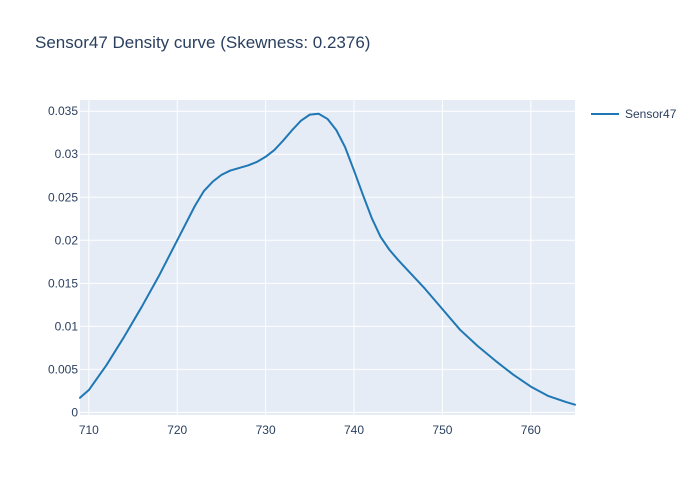 The image size is (700, 500). Describe the element at coordinates (354, 430) in the screenshot. I see `x-tick-label: 740` at that location.